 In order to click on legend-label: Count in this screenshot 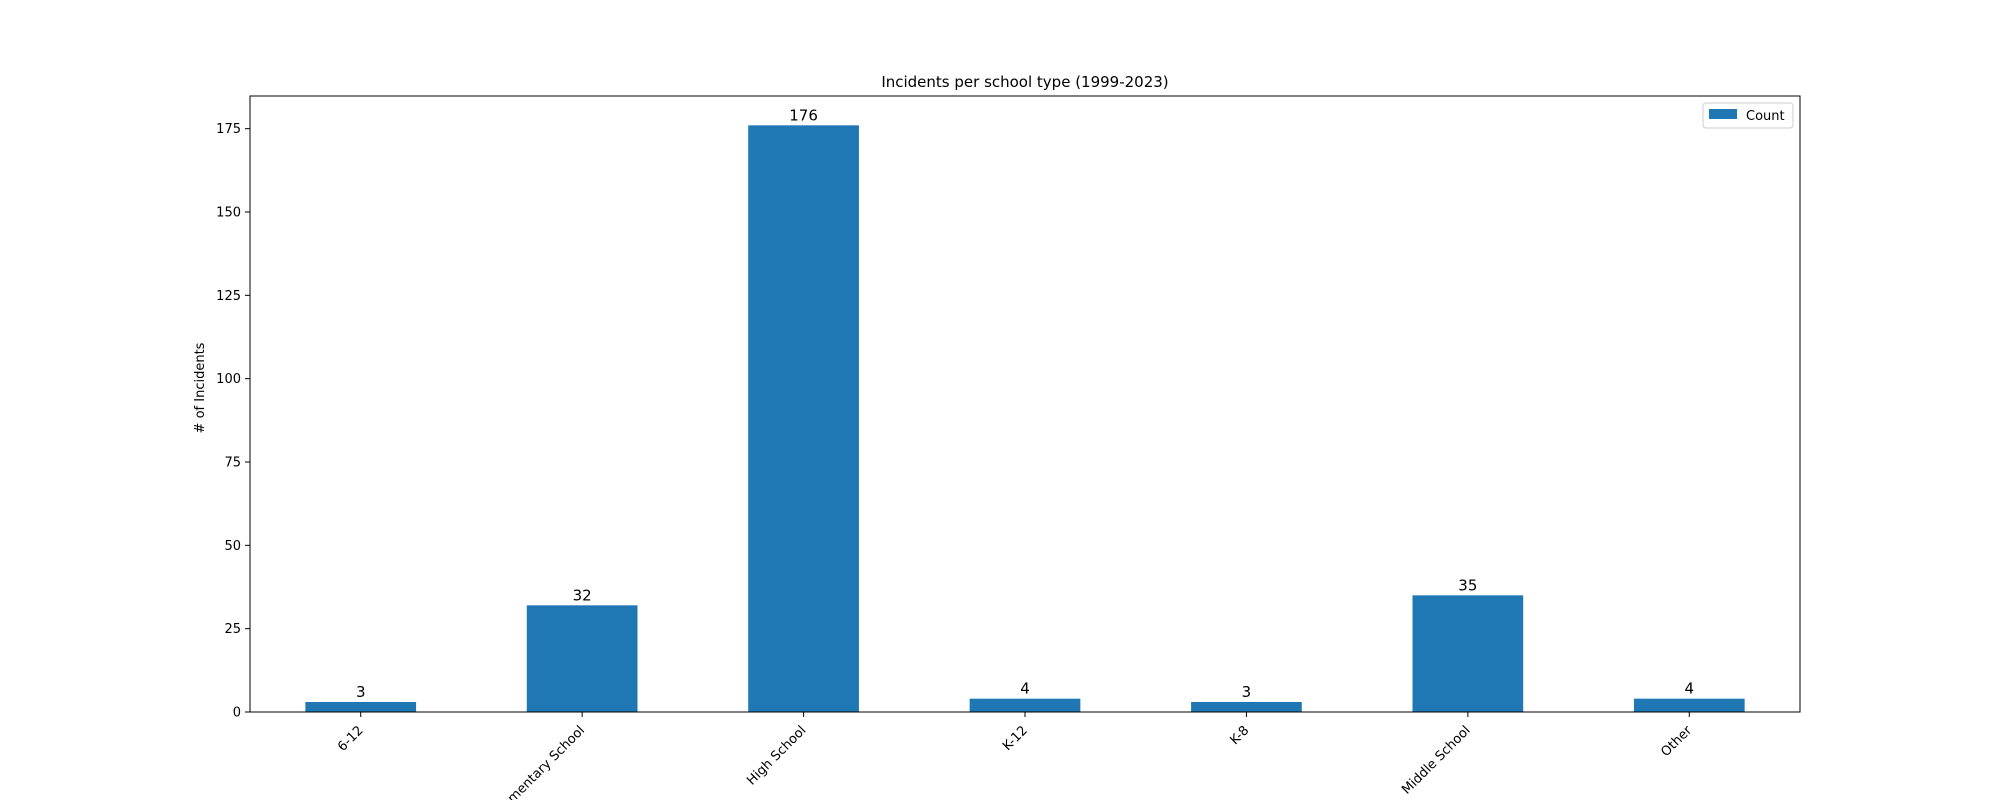, I will do `click(1765, 116)`.